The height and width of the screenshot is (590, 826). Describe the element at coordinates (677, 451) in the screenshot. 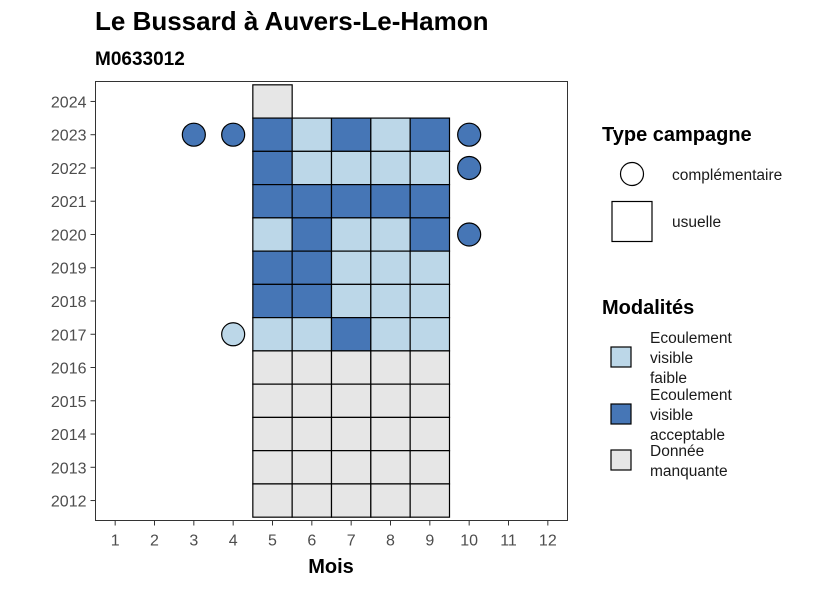

I see `legend-label-manquante-line-1: Donnée` at that location.